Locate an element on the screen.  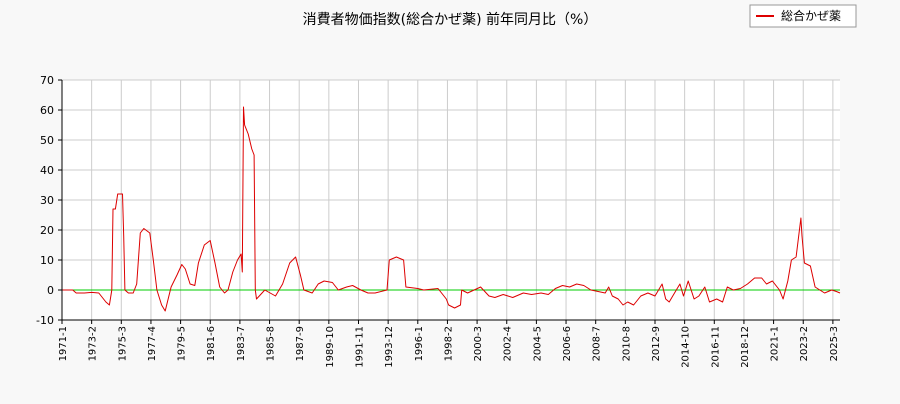
y-tick-label: 40 is located at coordinates (47, 170).